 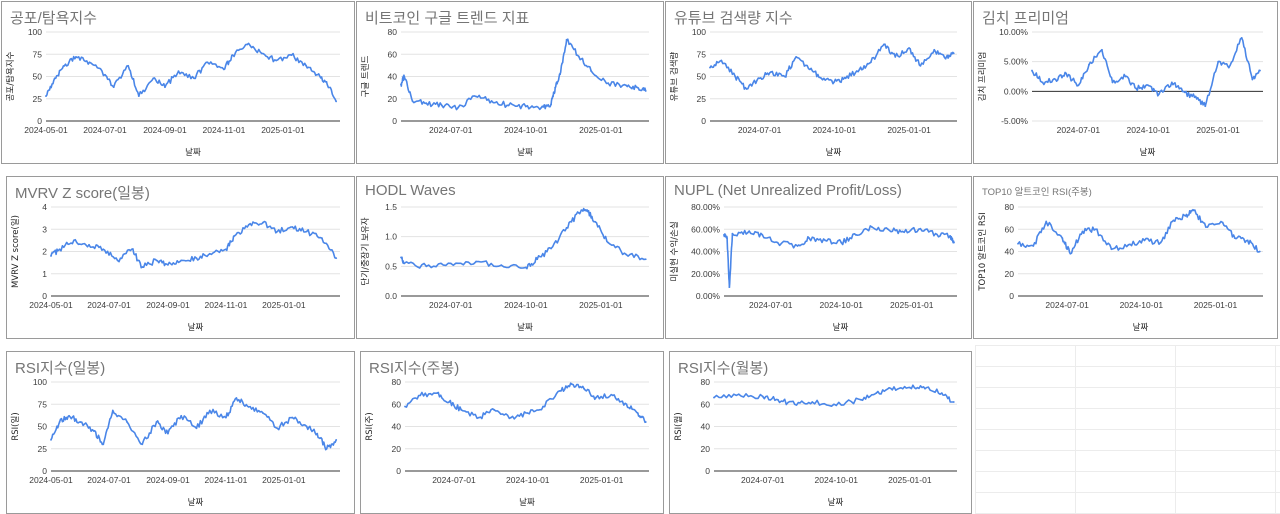 What do you see at coordinates (706, 382) in the screenshot?
I see `y-tick-label: 80` at bounding box center [706, 382].